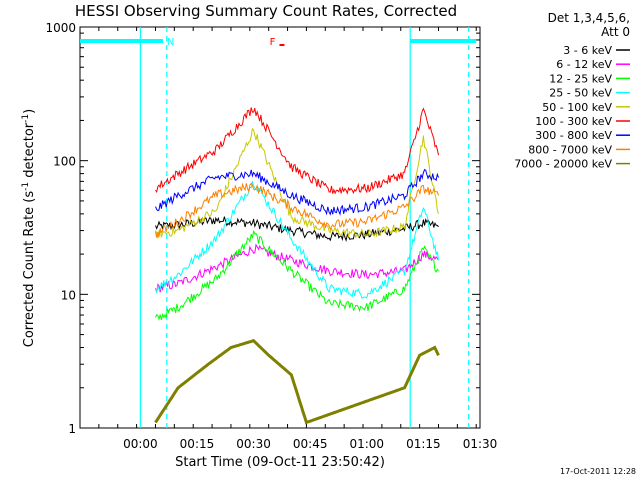 The image size is (640, 480). What do you see at coordinates (584, 64) in the screenshot?
I see `legend-label-1: 6 - 12 keV` at bounding box center [584, 64].